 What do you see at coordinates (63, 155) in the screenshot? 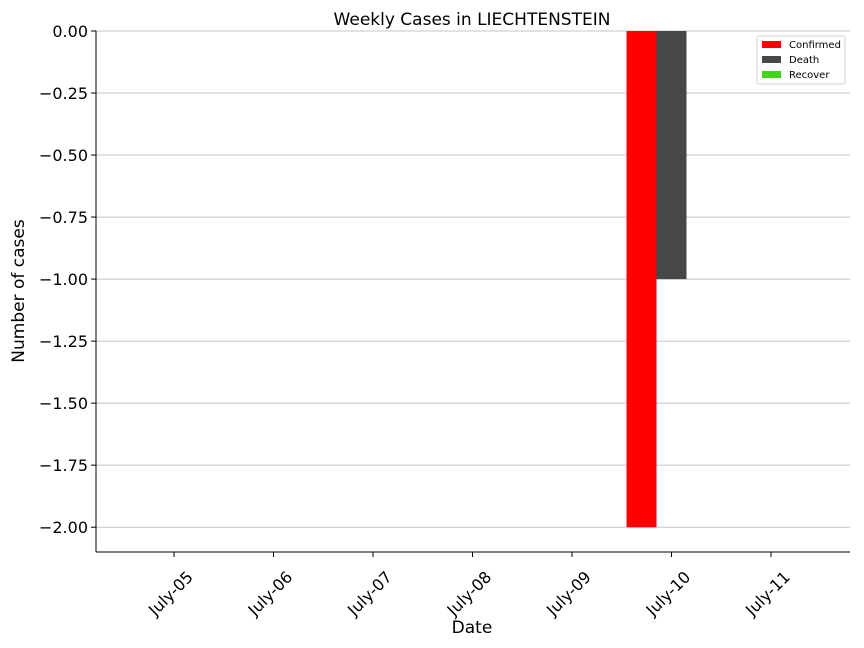
I see `y-tick-label: −0.50` at bounding box center [63, 155].